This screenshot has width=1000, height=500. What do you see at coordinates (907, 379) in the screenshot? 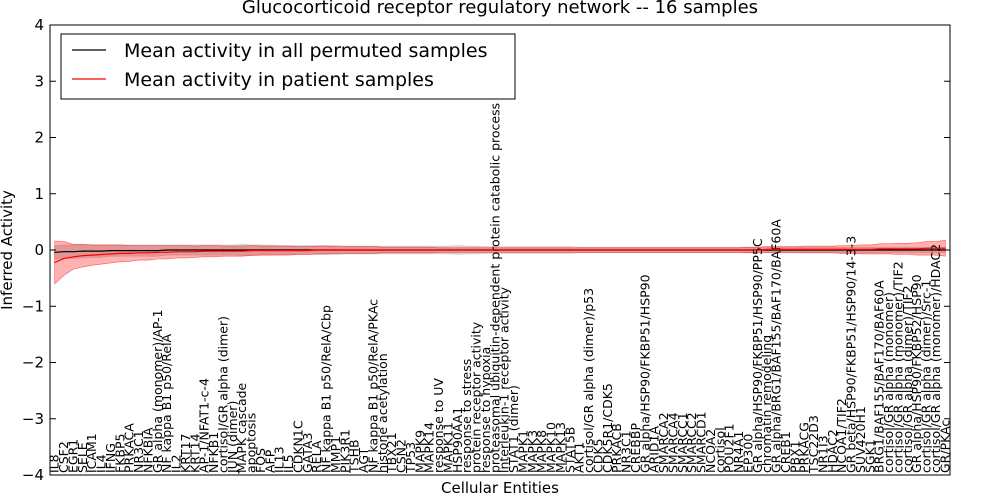
I see `category-label: cortisol/GR alpha (dimer)/TIF2` at bounding box center [907, 379].